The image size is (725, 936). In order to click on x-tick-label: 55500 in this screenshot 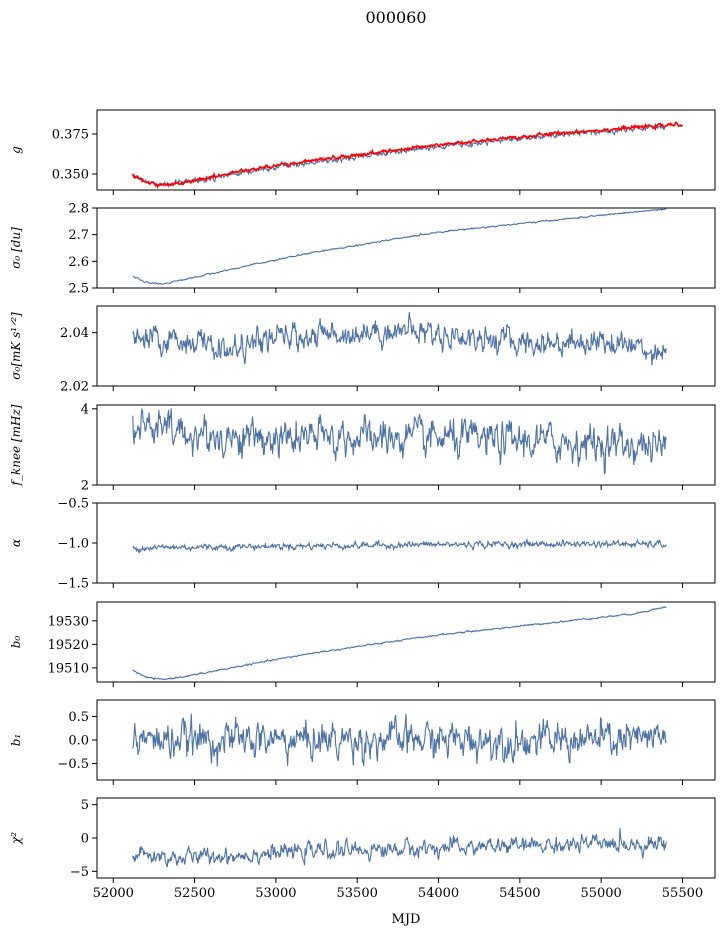, I will do `click(682, 893)`.